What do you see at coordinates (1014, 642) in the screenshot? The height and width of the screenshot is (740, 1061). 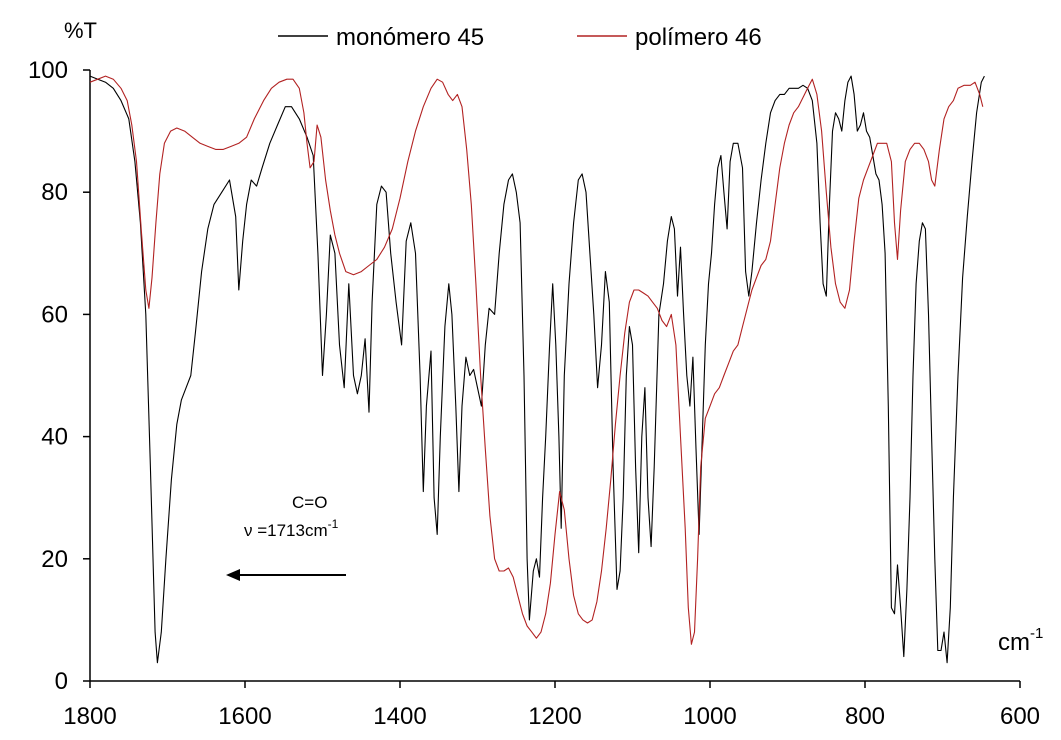 I see `x-axis-label-main: cm` at bounding box center [1014, 642].